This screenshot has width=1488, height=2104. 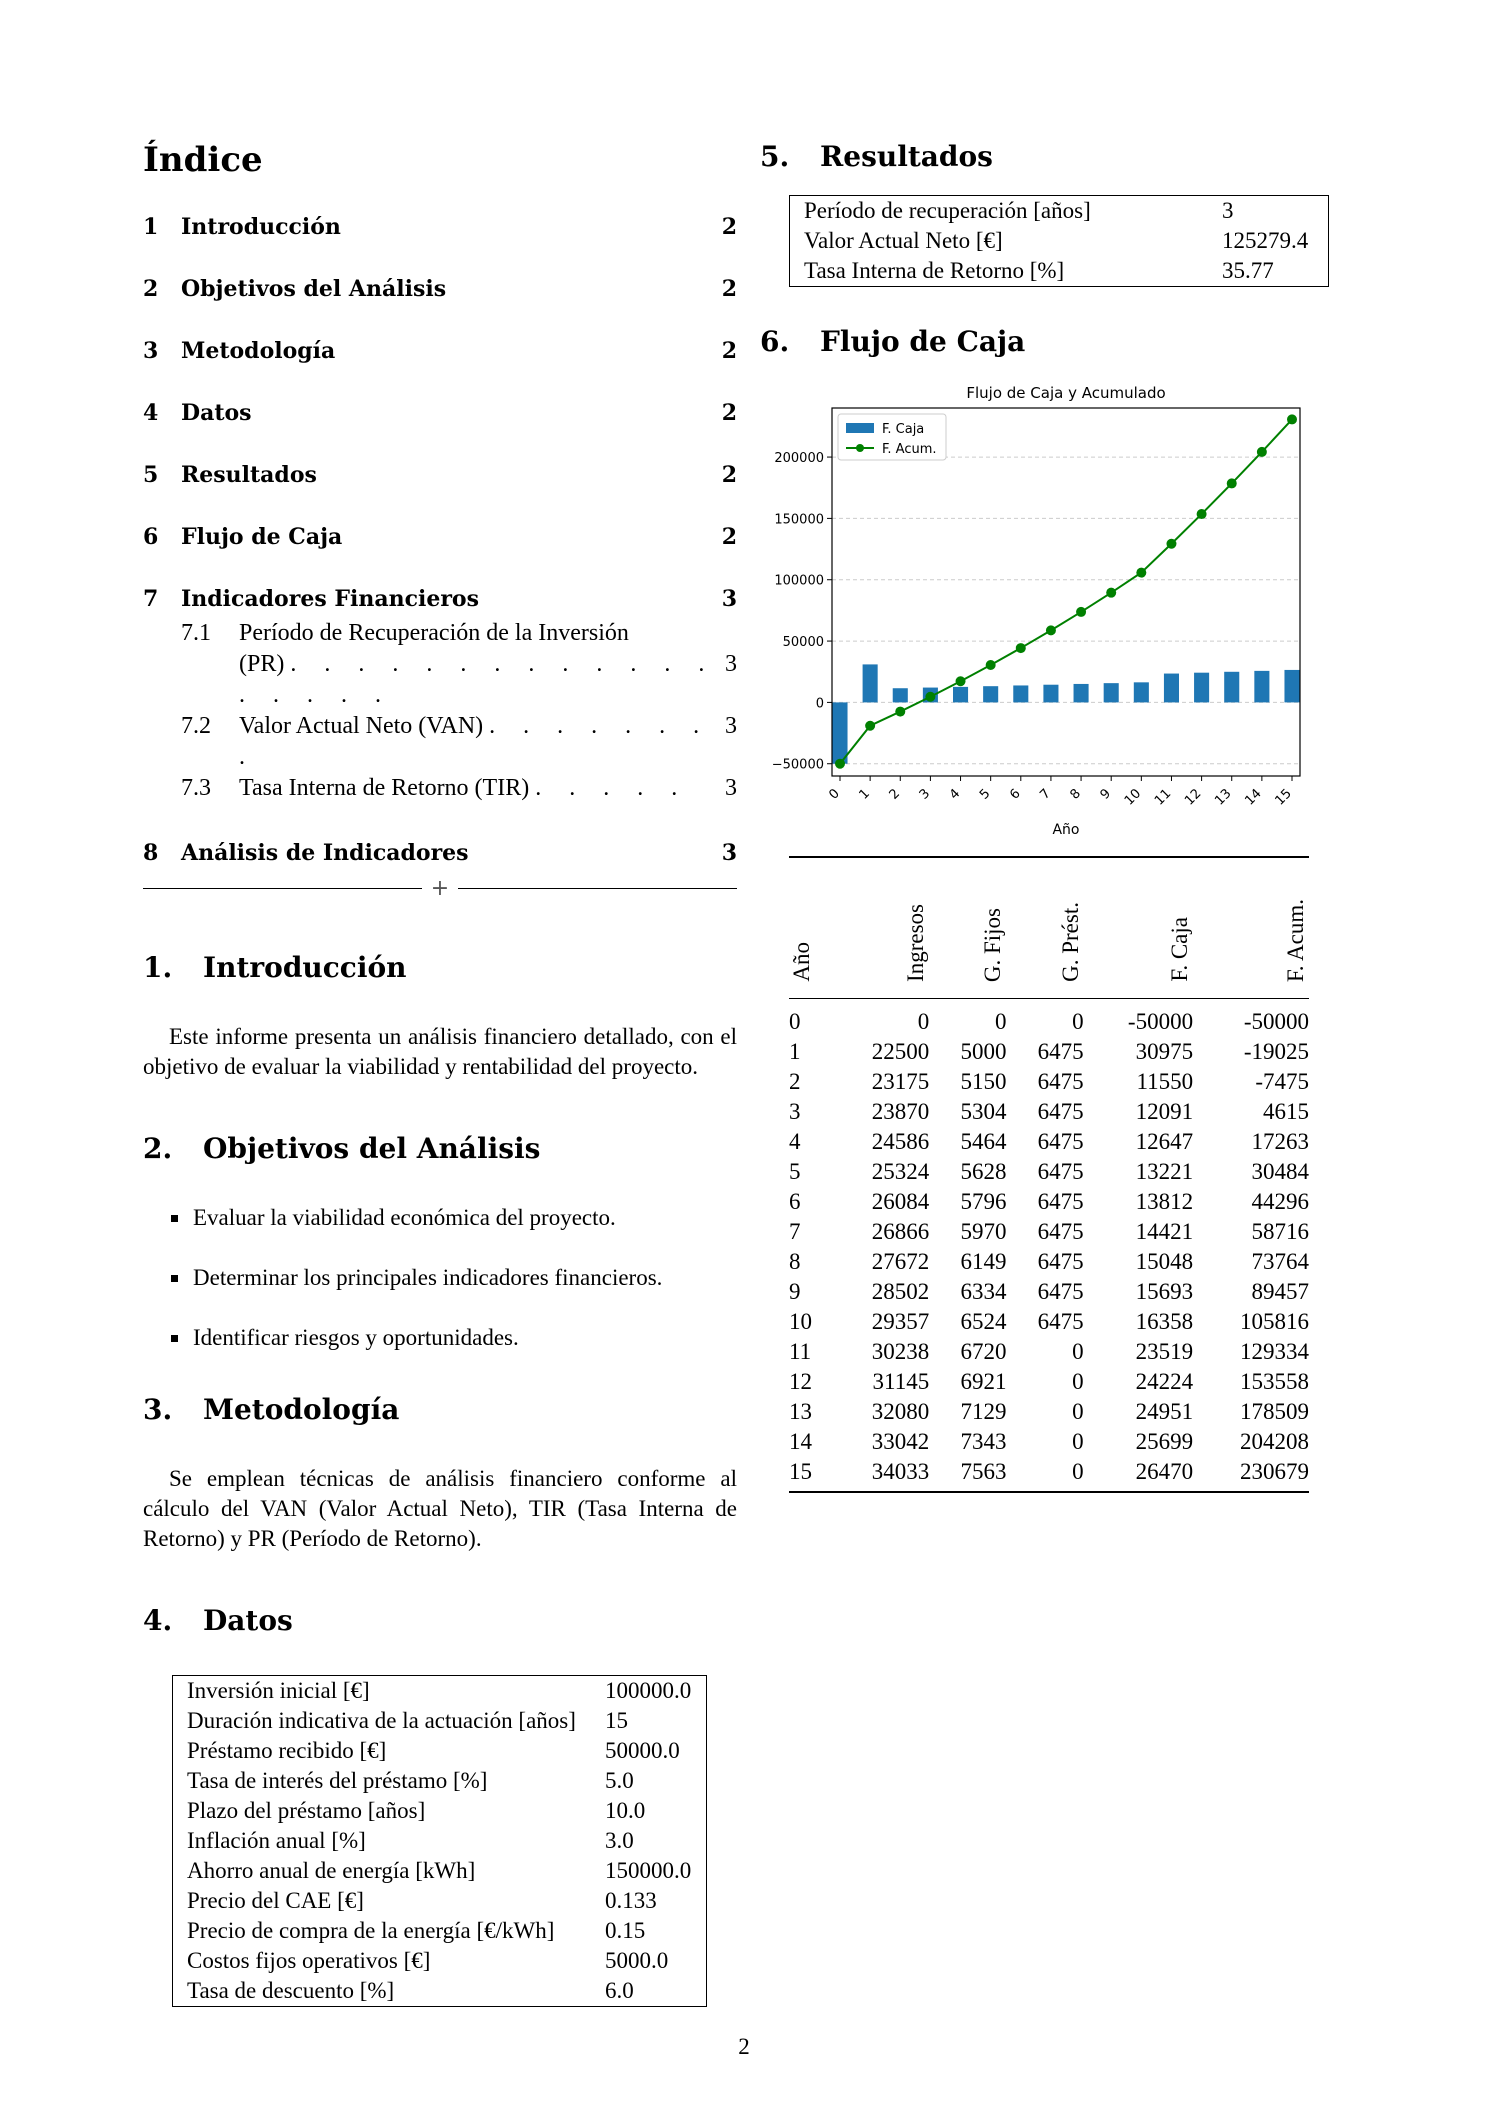 What do you see at coordinates (1163, 797) in the screenshot?
I see `x-tick-label: 11` at bounding box center [1163, 797].